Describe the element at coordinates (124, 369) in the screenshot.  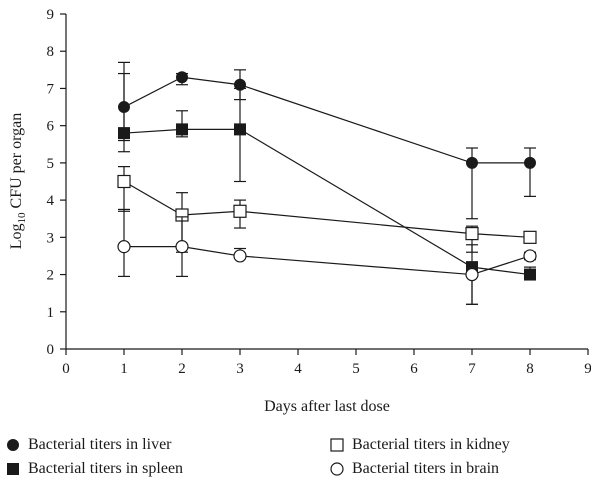
I see `x-tick-label: 1` at that location.